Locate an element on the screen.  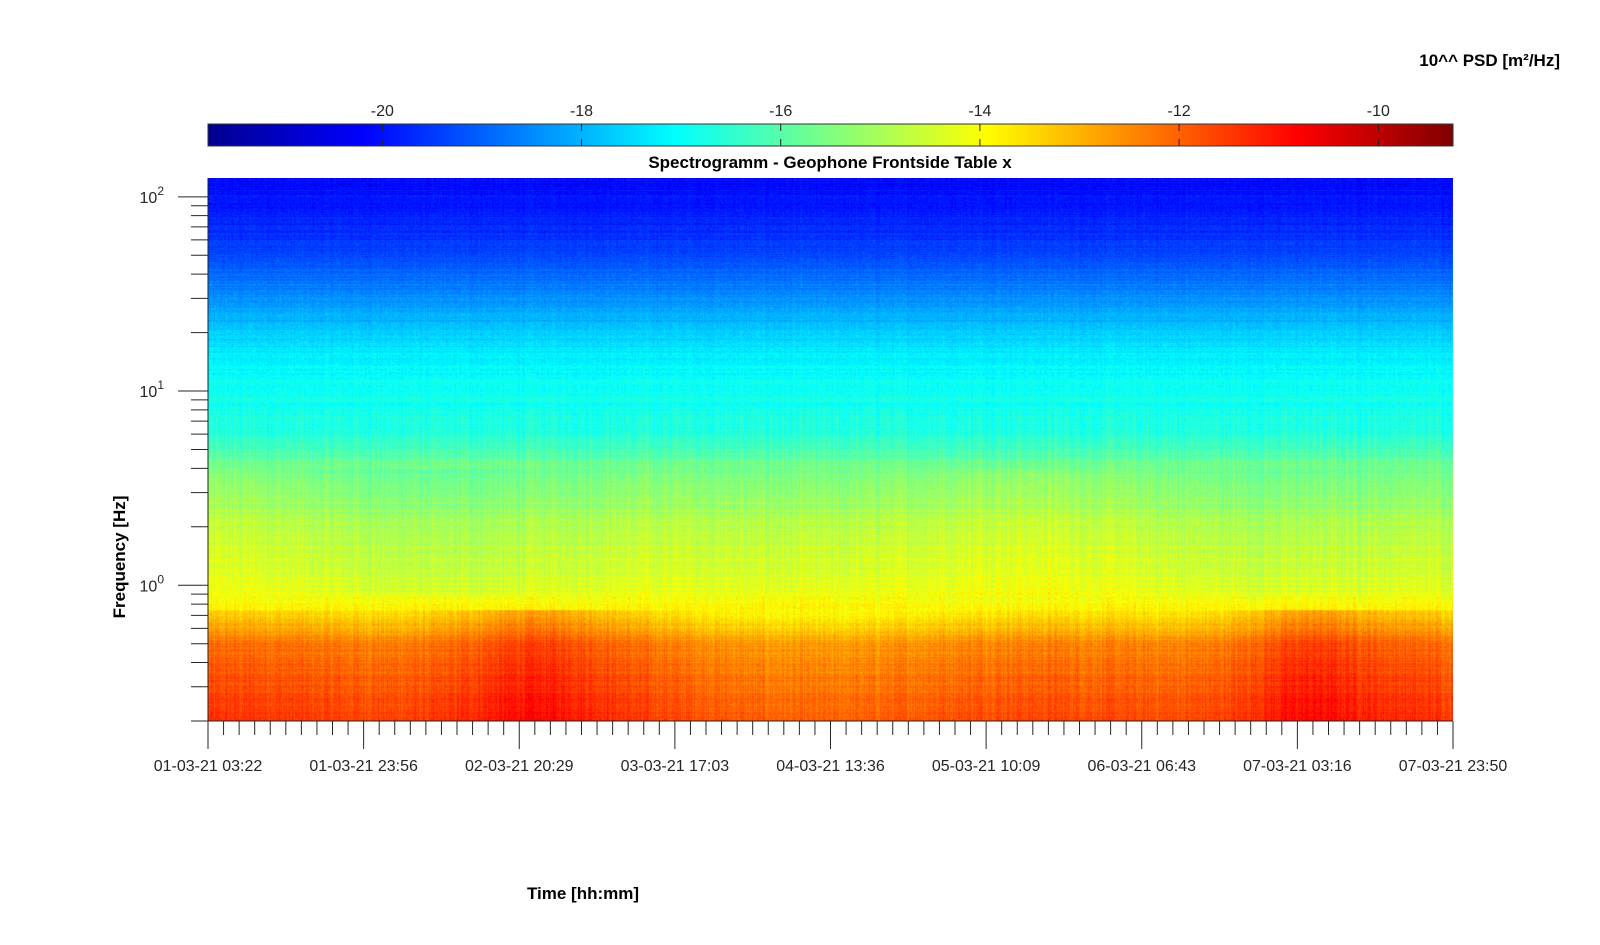
x-tick-label: 02-03-21 20:29 is located at coordinates (519, 766).